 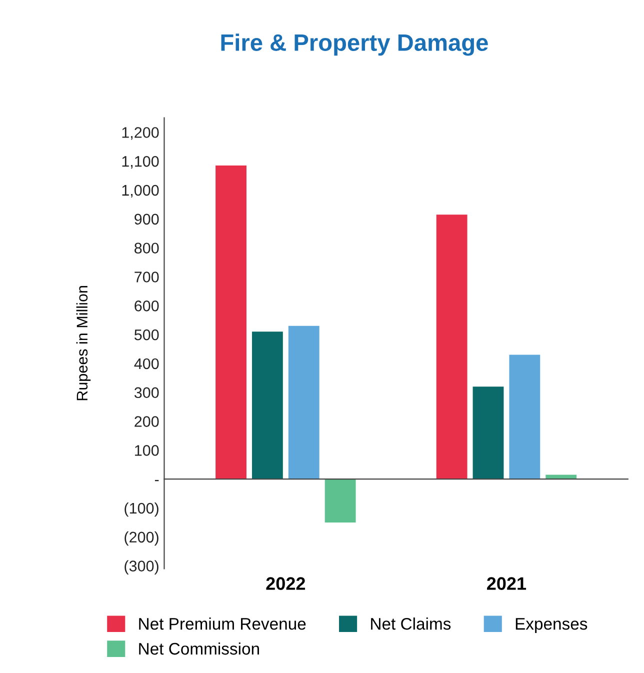 I want to click on y-tick-label: 1,000, so click(x=140, y=191).